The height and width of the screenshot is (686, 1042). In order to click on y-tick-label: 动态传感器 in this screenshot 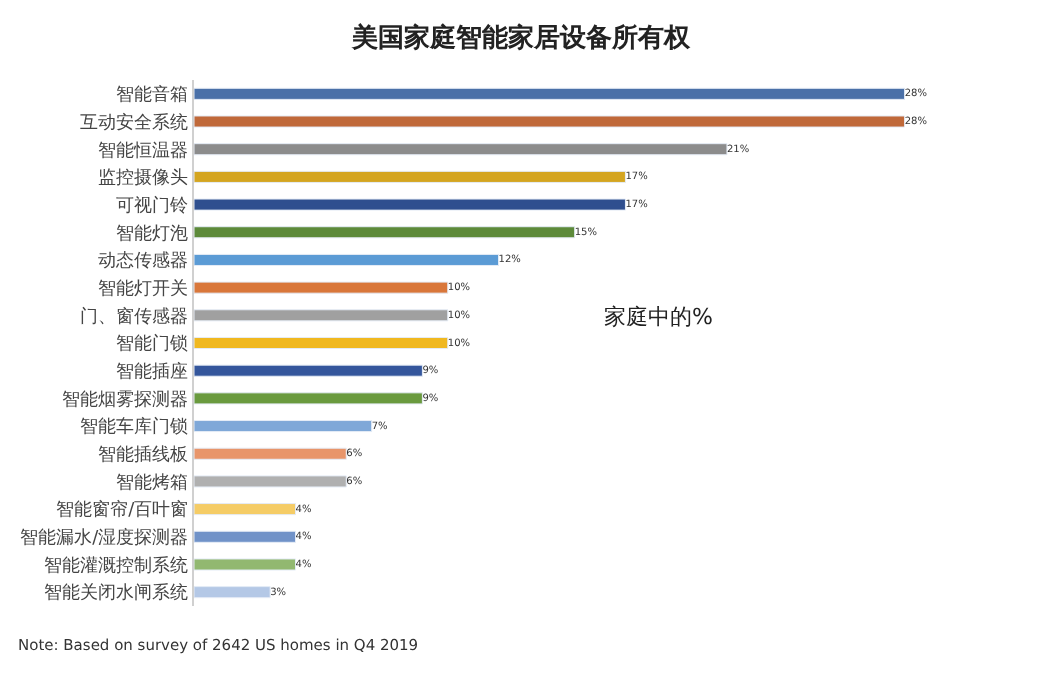, I will do `click(143, 261)`.